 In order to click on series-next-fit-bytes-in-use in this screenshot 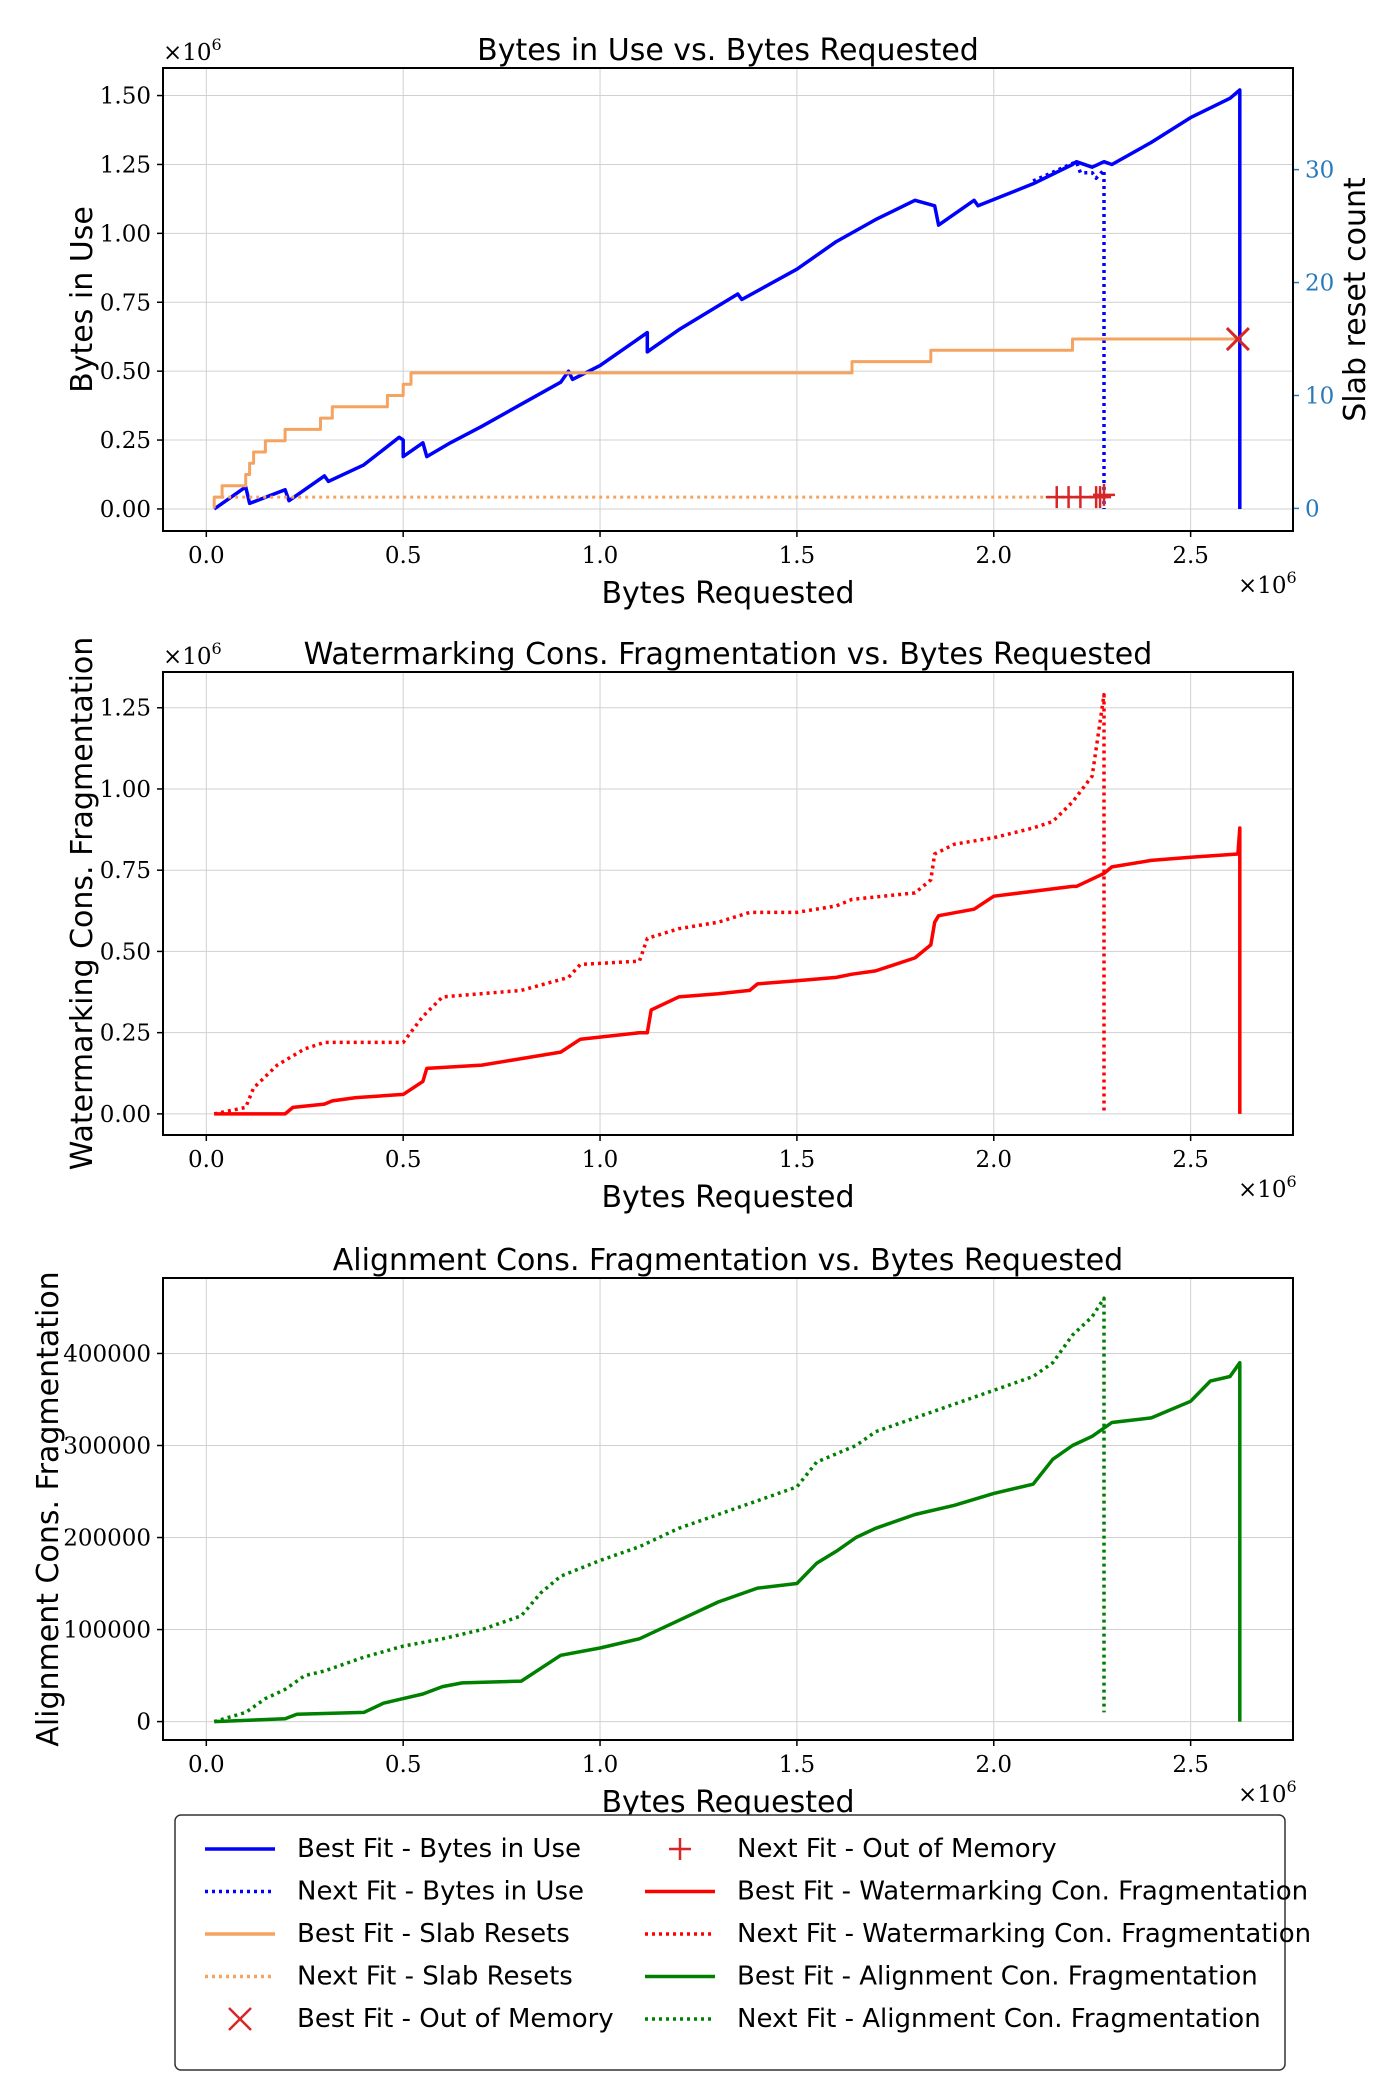, I will do `click(1069, 334)`.